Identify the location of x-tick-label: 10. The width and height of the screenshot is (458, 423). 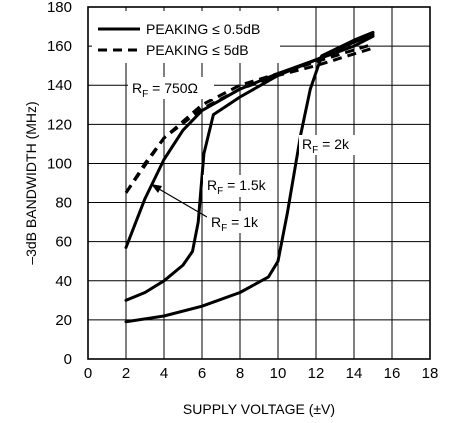
(278, 373).